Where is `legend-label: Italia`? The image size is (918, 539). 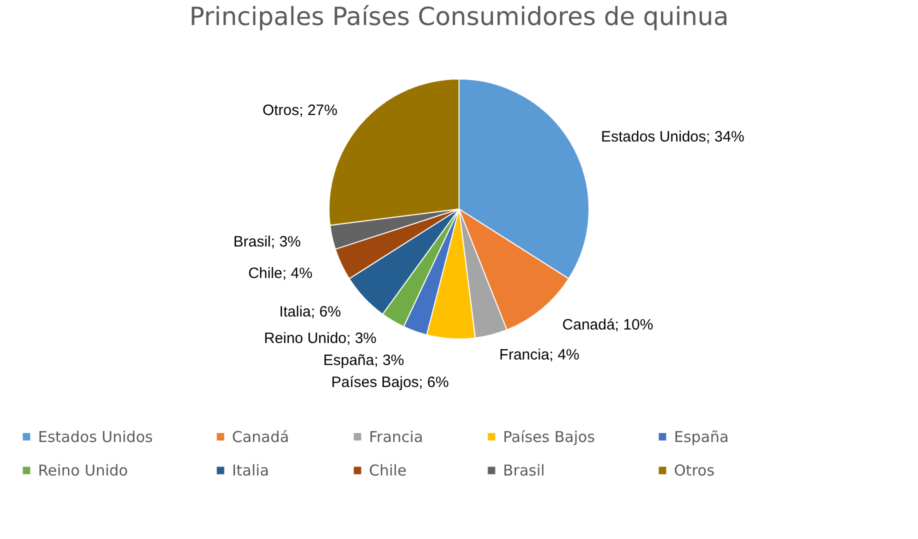 legend-label: Italia is located at coordinates (251, 471).